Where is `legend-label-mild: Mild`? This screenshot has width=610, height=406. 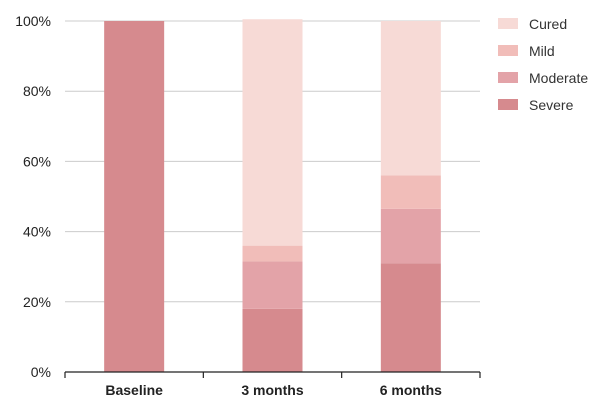
legend-label-mild: Mild is located at coordinates (542, 51).